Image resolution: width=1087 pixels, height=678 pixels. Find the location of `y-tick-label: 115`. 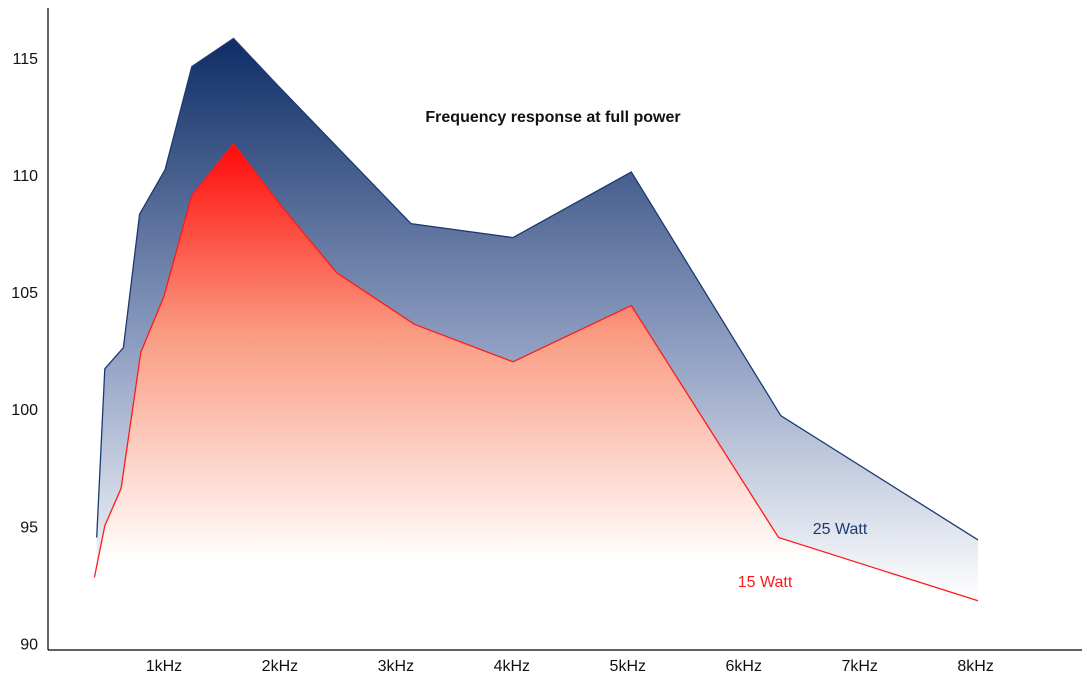

y-tick-label: 115 is located at coordinates (25, 59).